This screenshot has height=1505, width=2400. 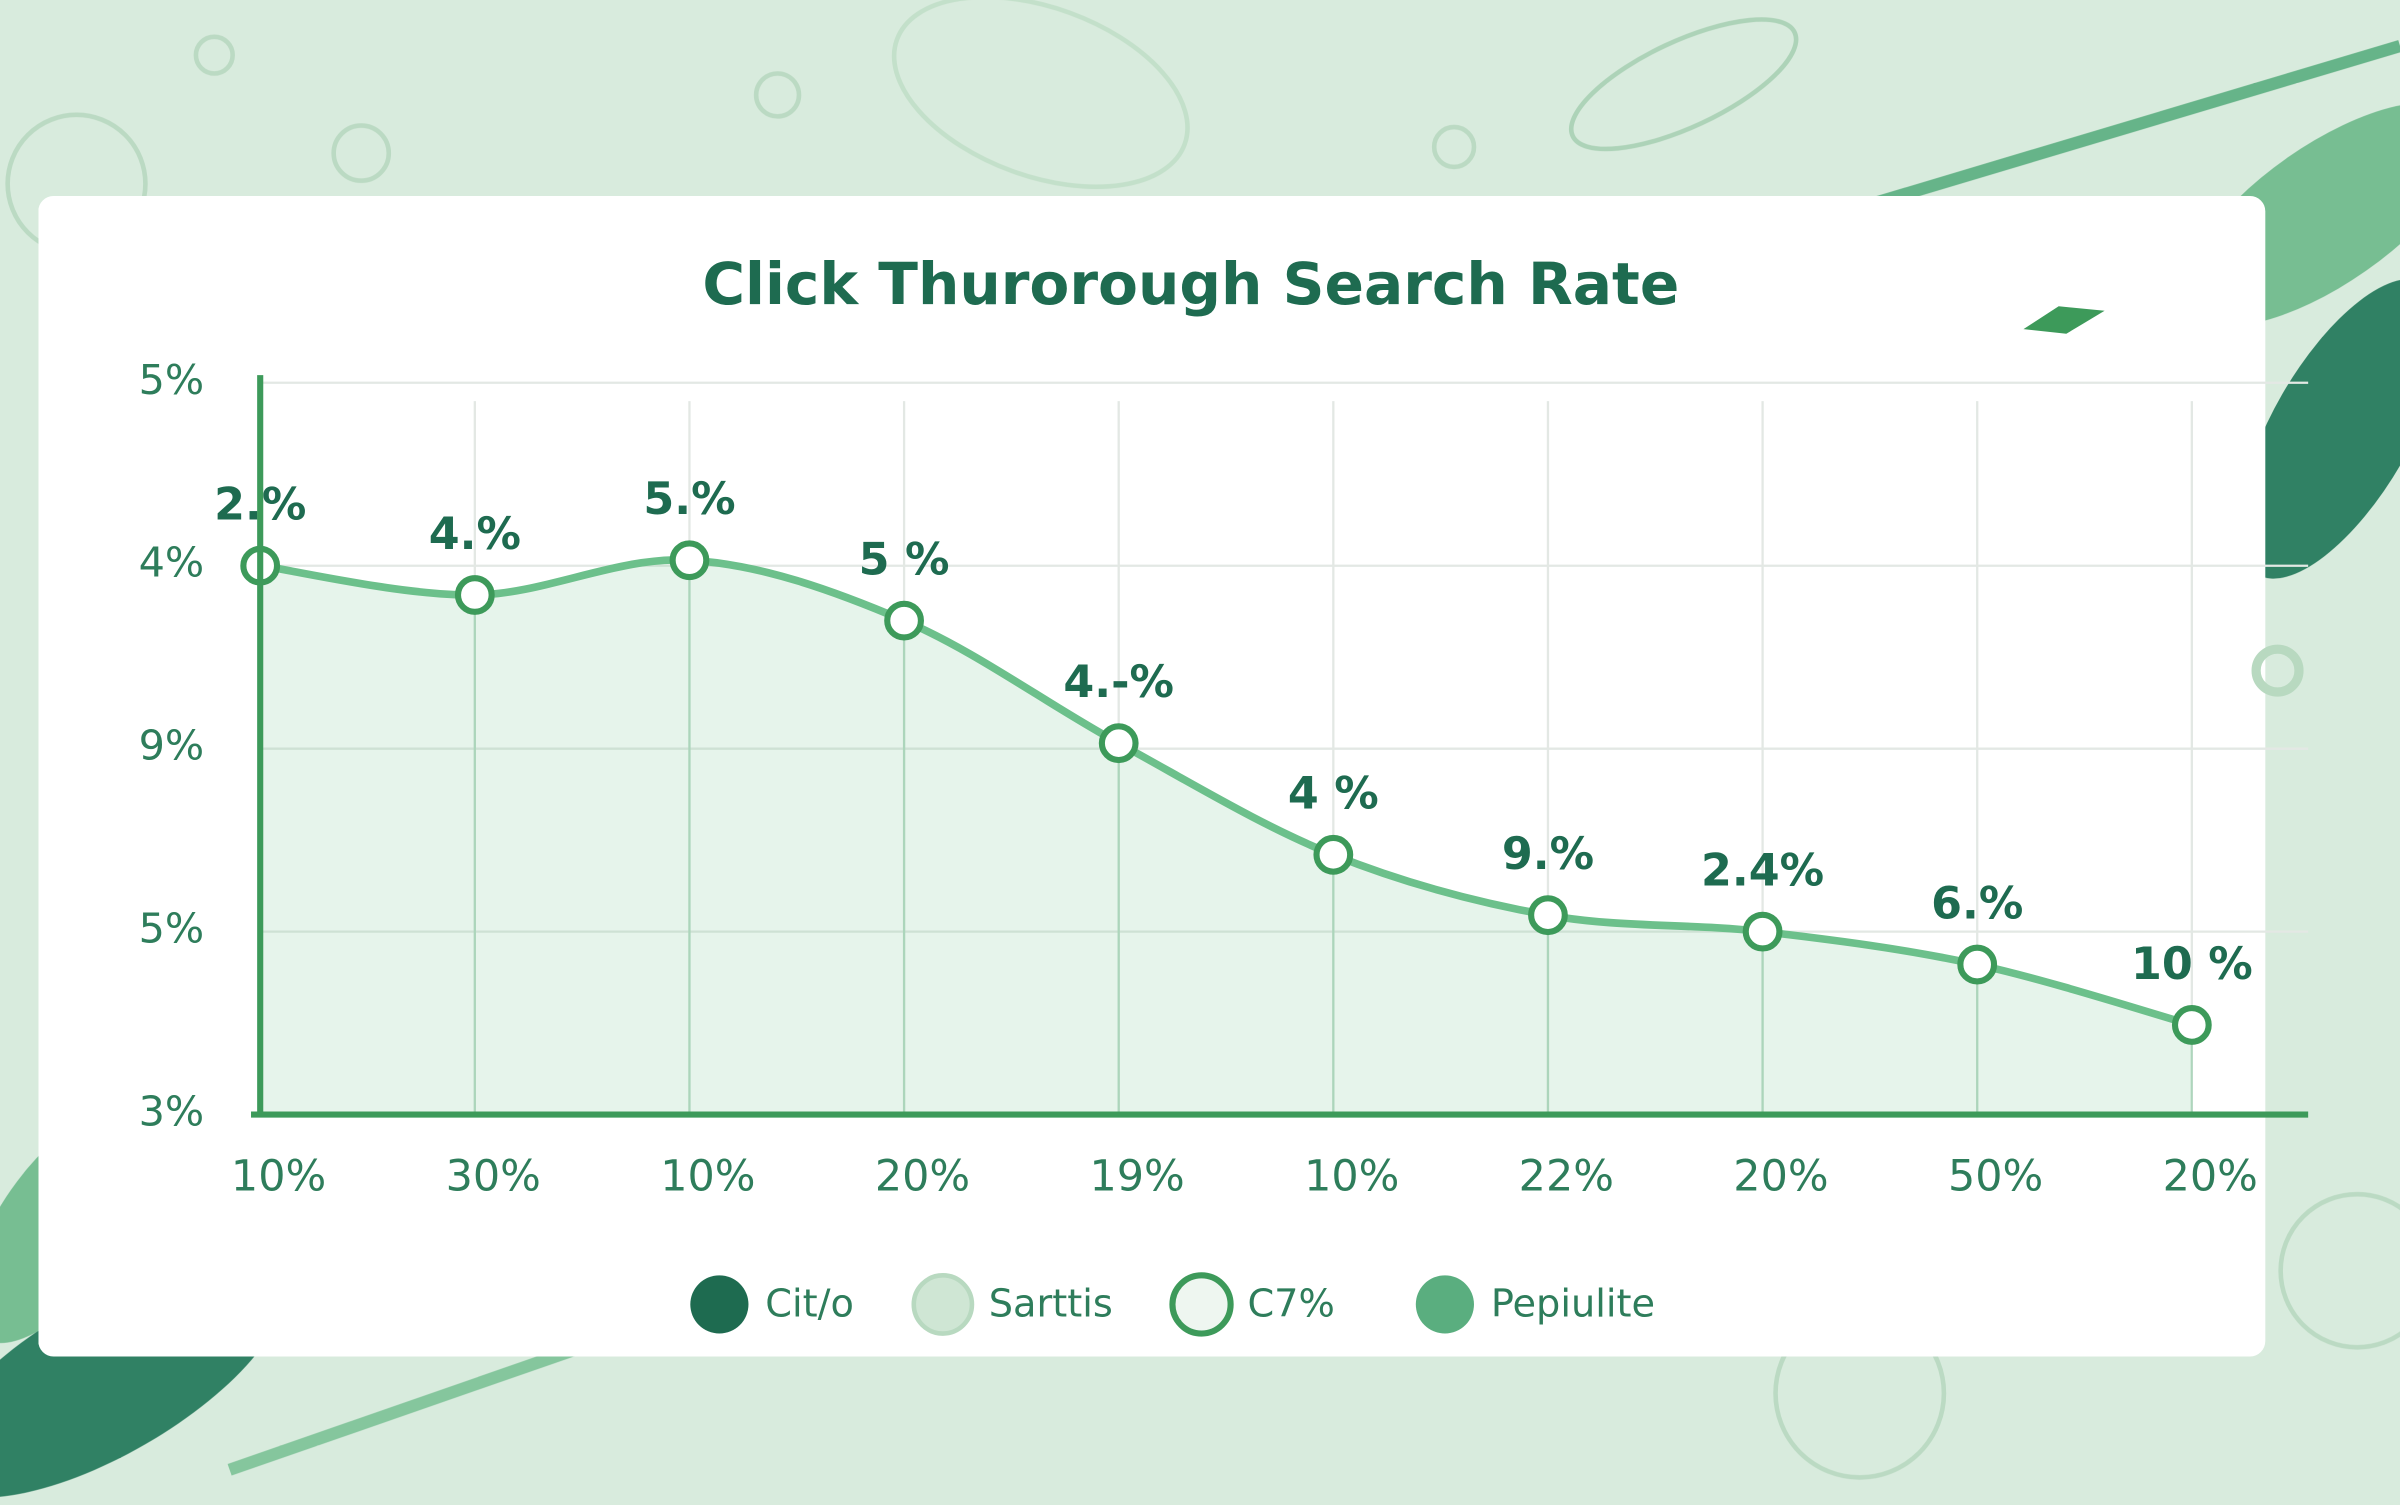 I want to click on value-label: 5 %, so click(x=904, y=559).